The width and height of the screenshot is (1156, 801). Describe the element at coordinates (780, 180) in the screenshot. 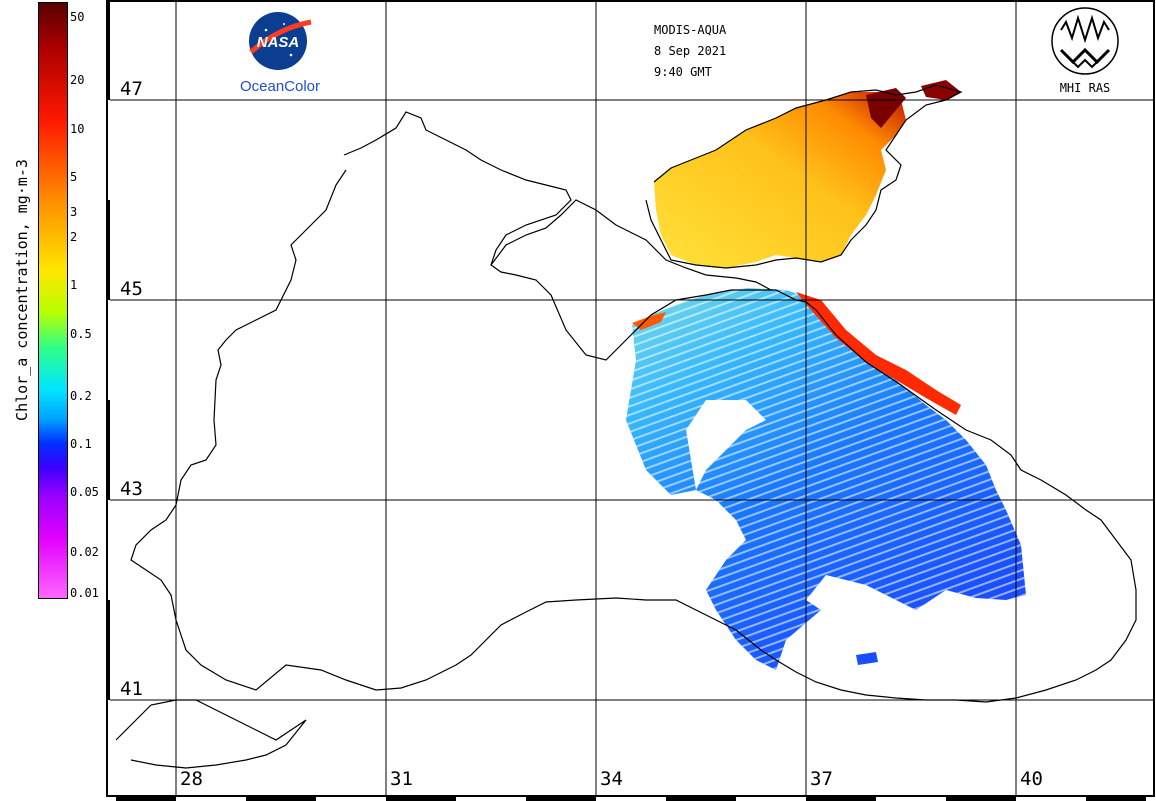

I see `azov-sea-chlorophyll` at that location.